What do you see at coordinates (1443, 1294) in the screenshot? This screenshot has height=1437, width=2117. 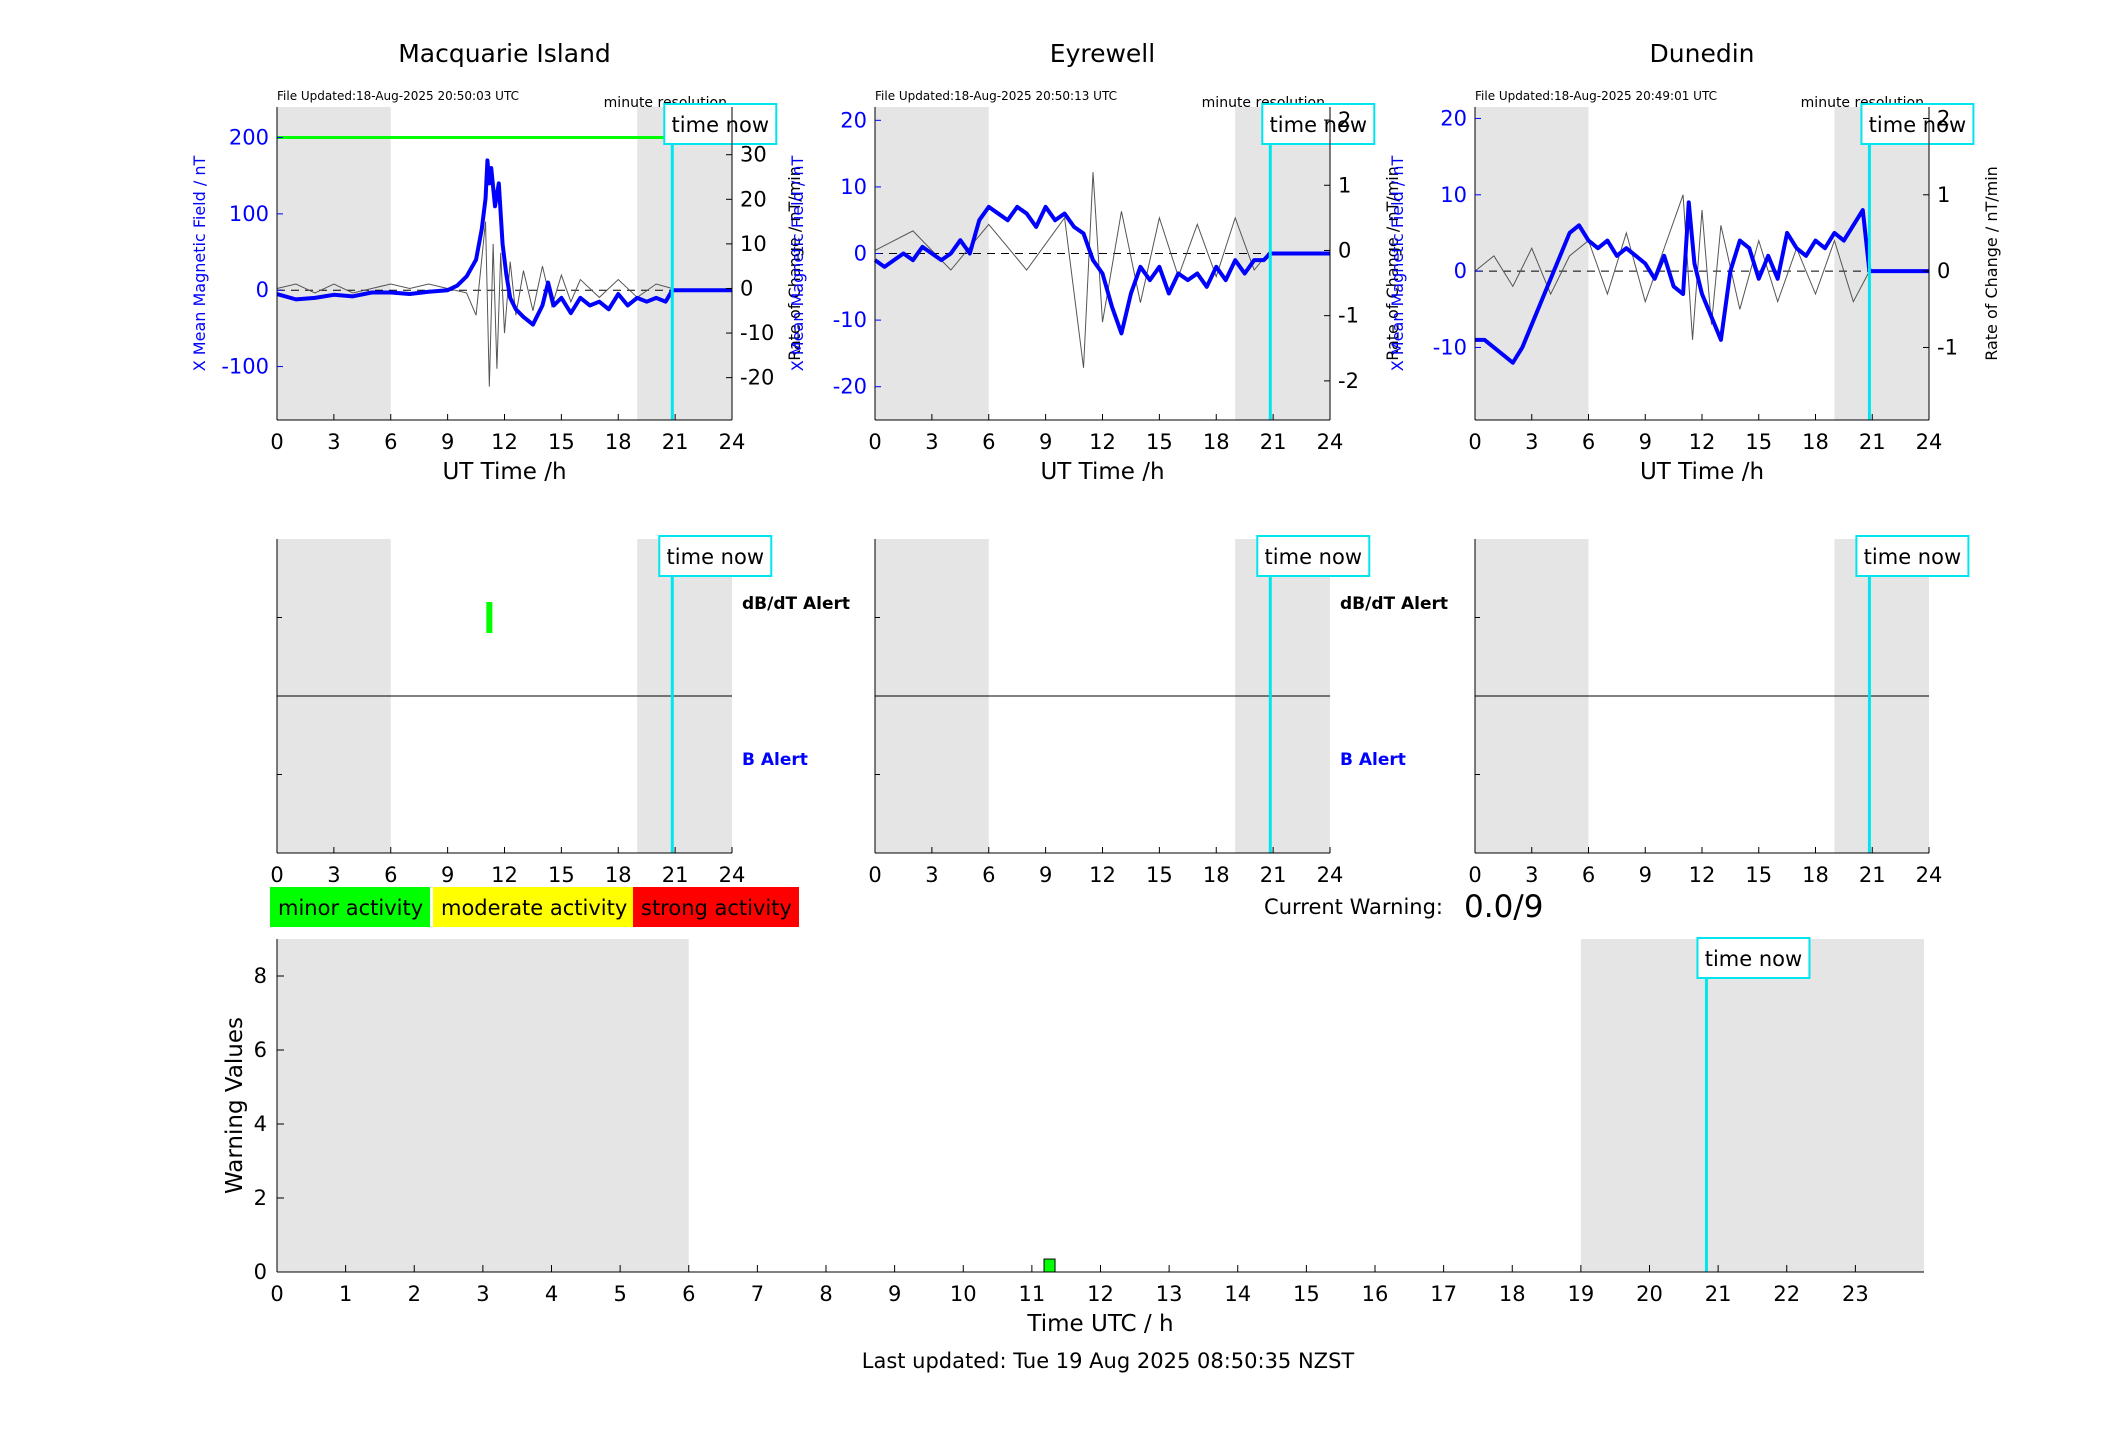 I see `x-tick-label: 17` at bounding box center [1443, 1294].